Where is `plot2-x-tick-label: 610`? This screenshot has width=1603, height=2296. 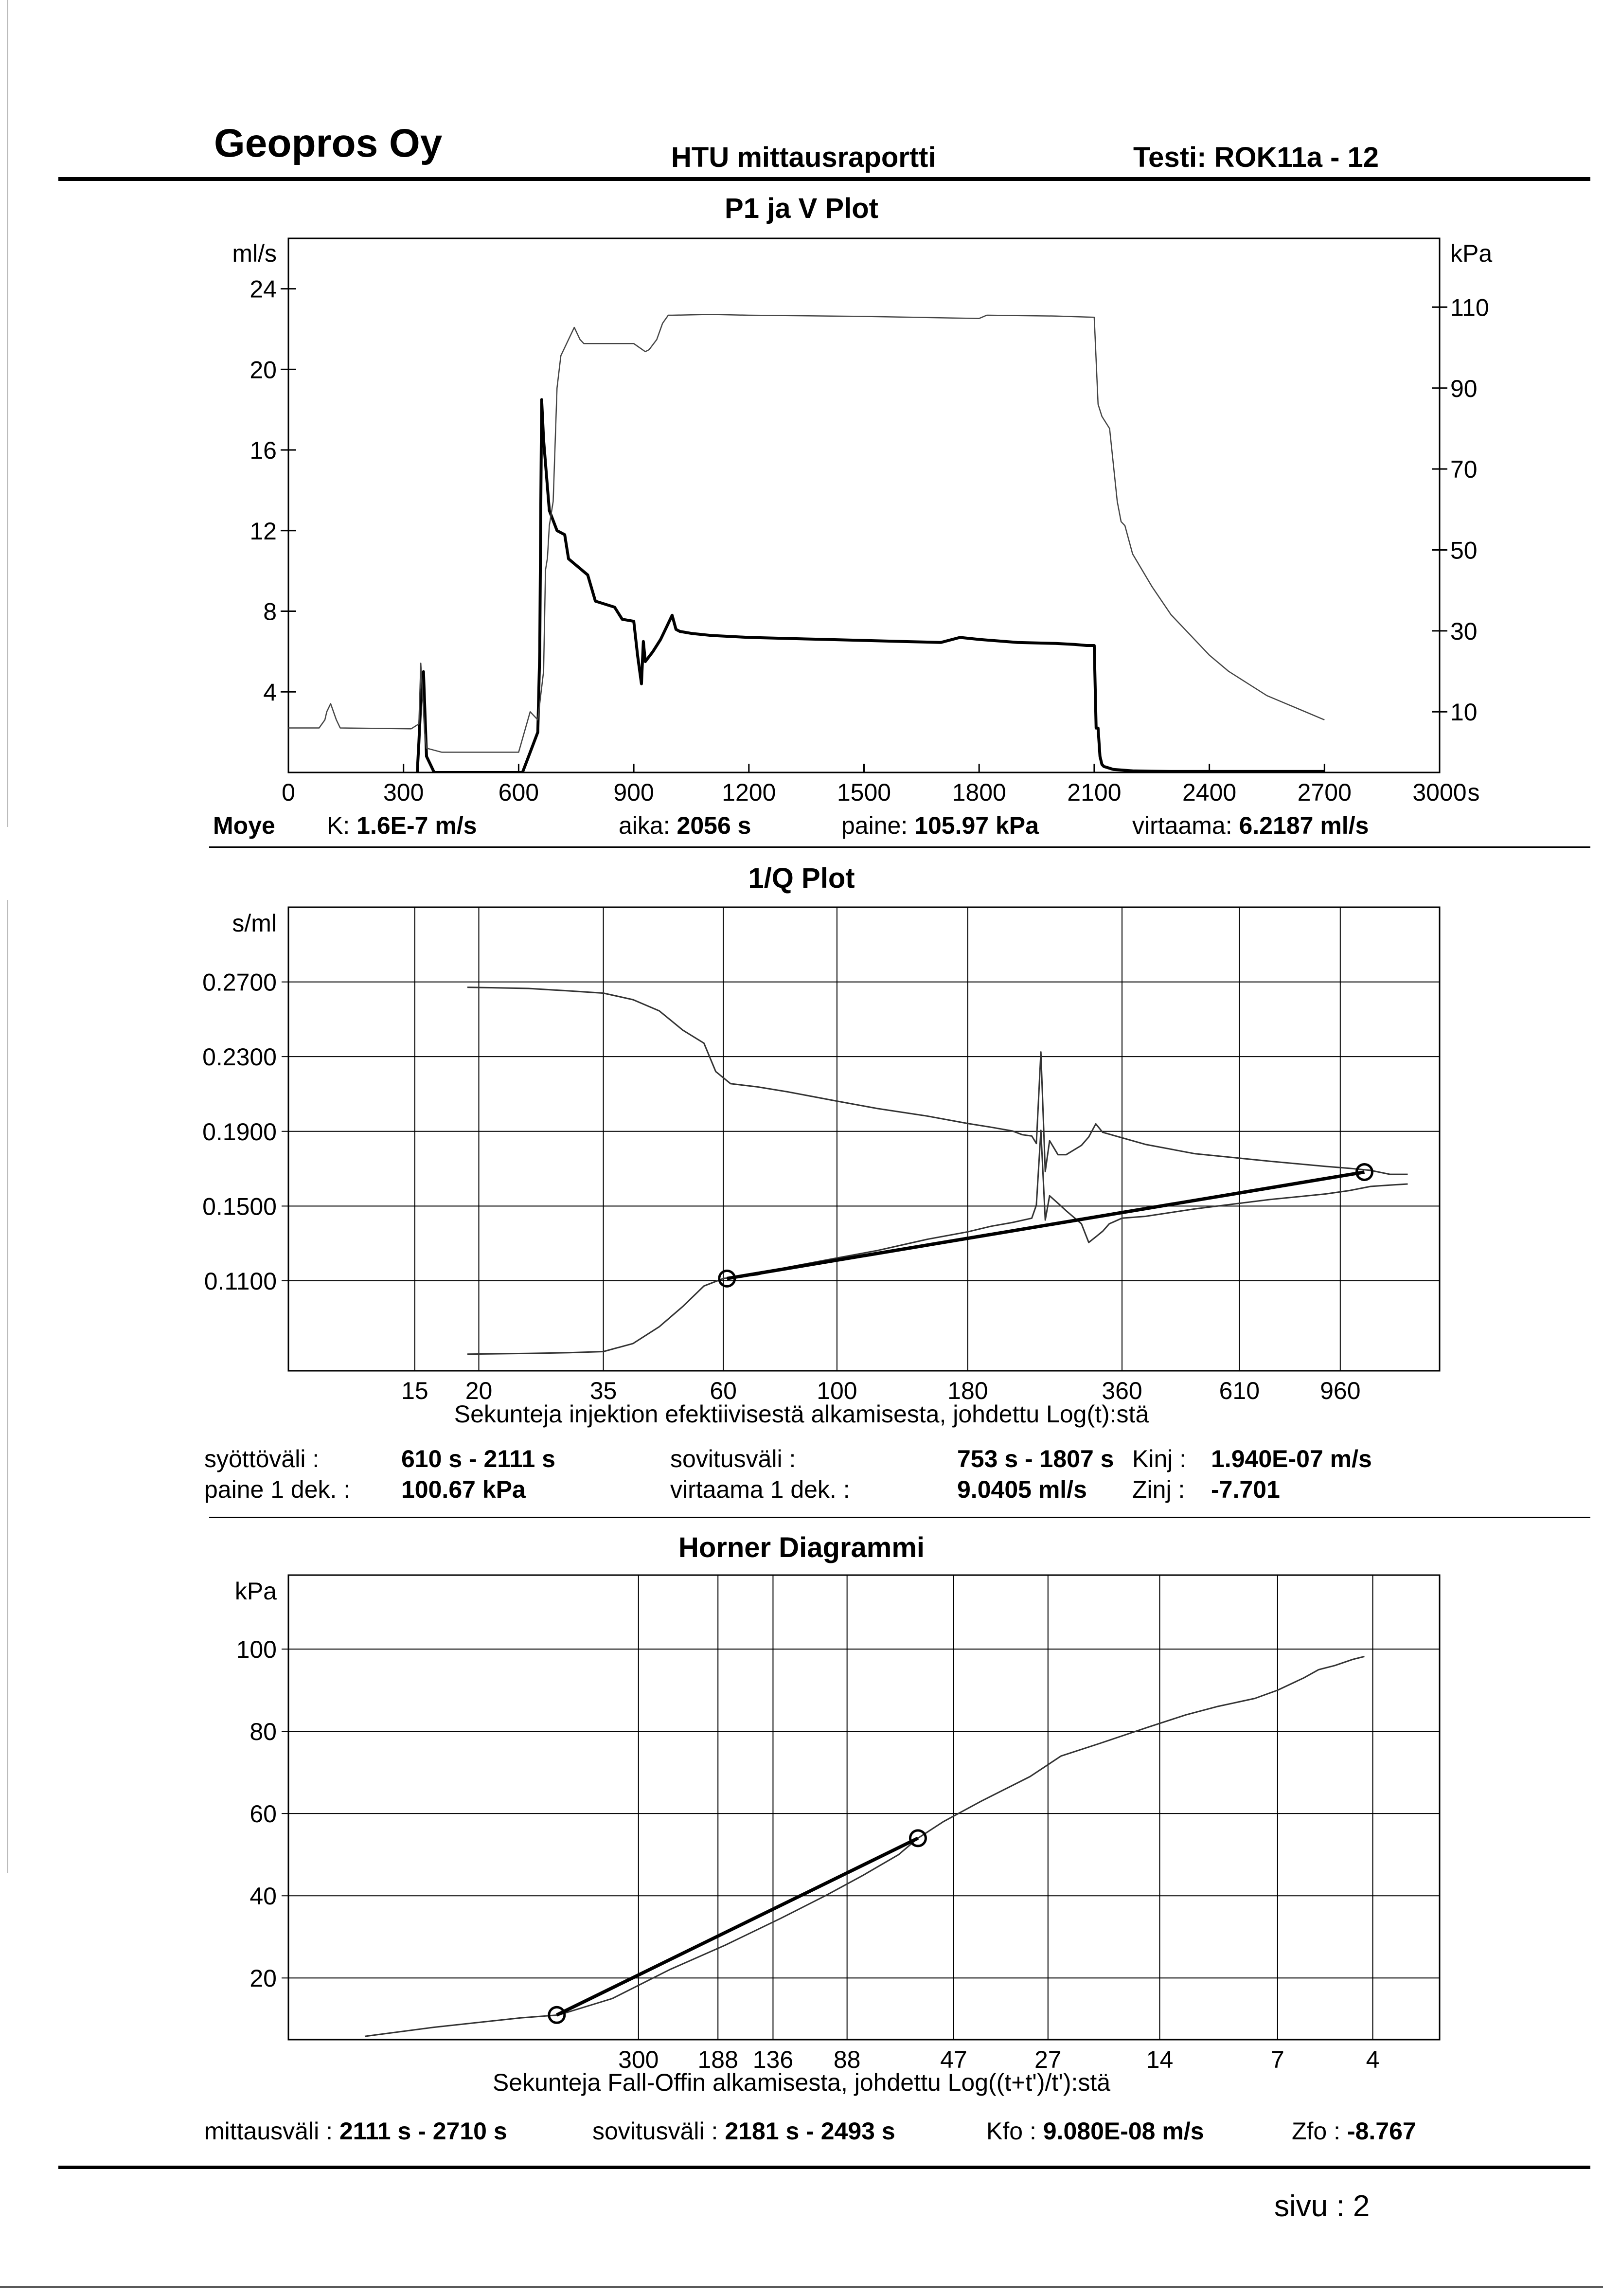
plot2-x-tick-label: 610 is located at coordinates (1240, 1390).